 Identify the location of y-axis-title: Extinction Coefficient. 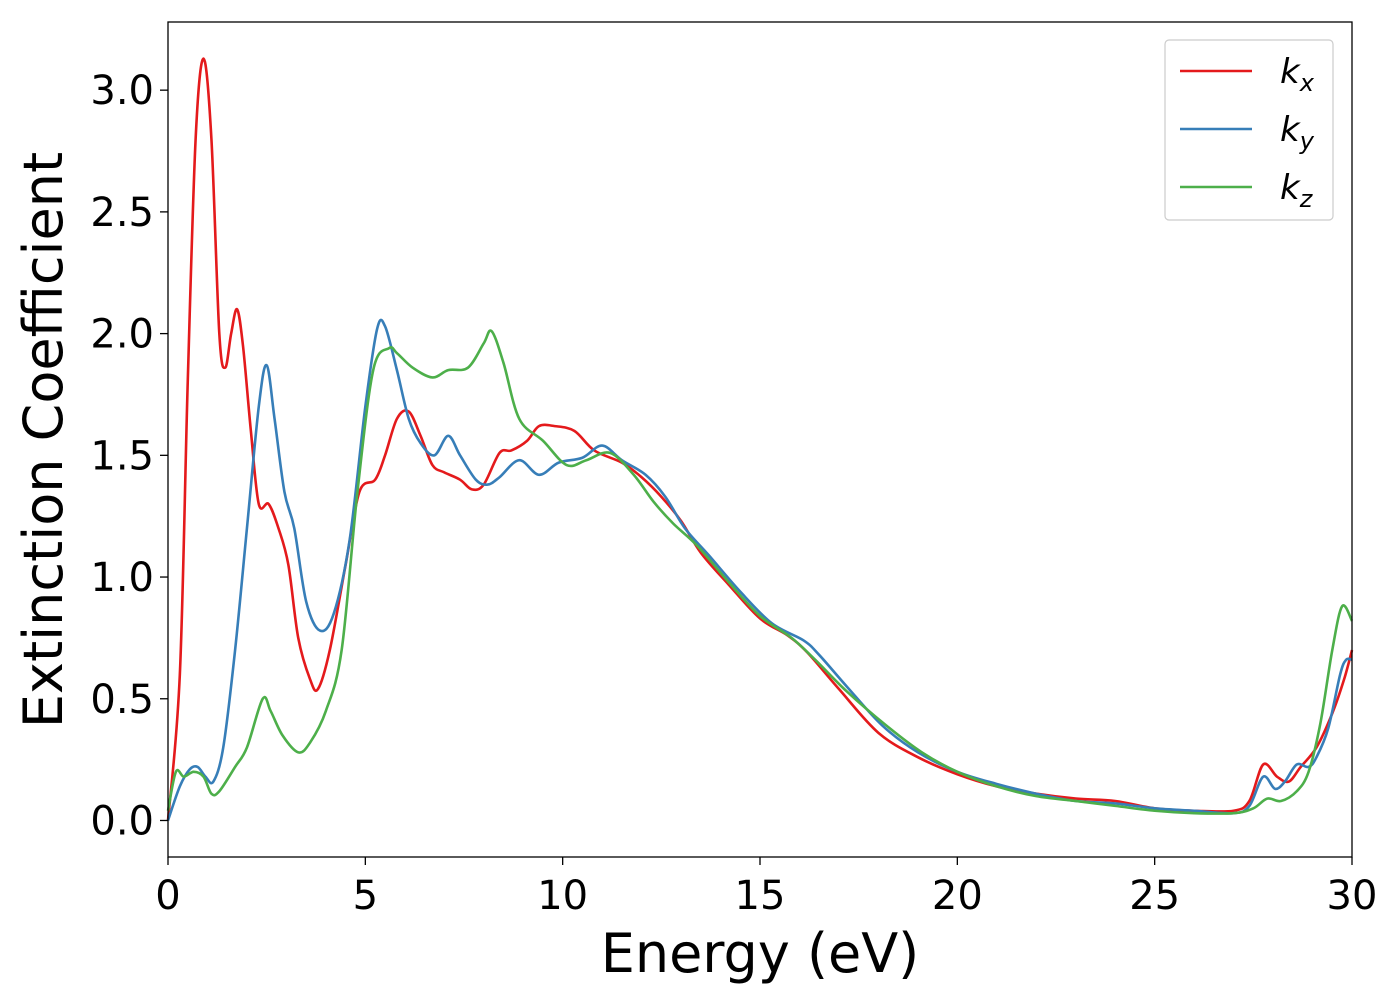
(43, 440).